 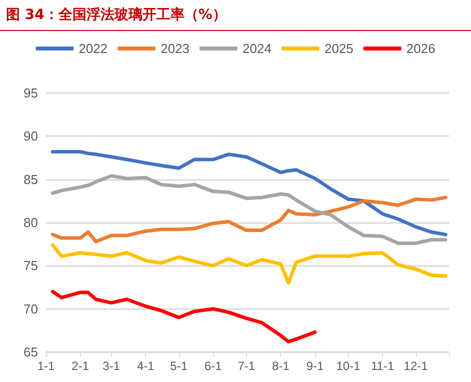 What do you see at coordinates (382, 366) in the screenshot?
I see `x-tick-label: 11-1` at bounding box center [382, 366].